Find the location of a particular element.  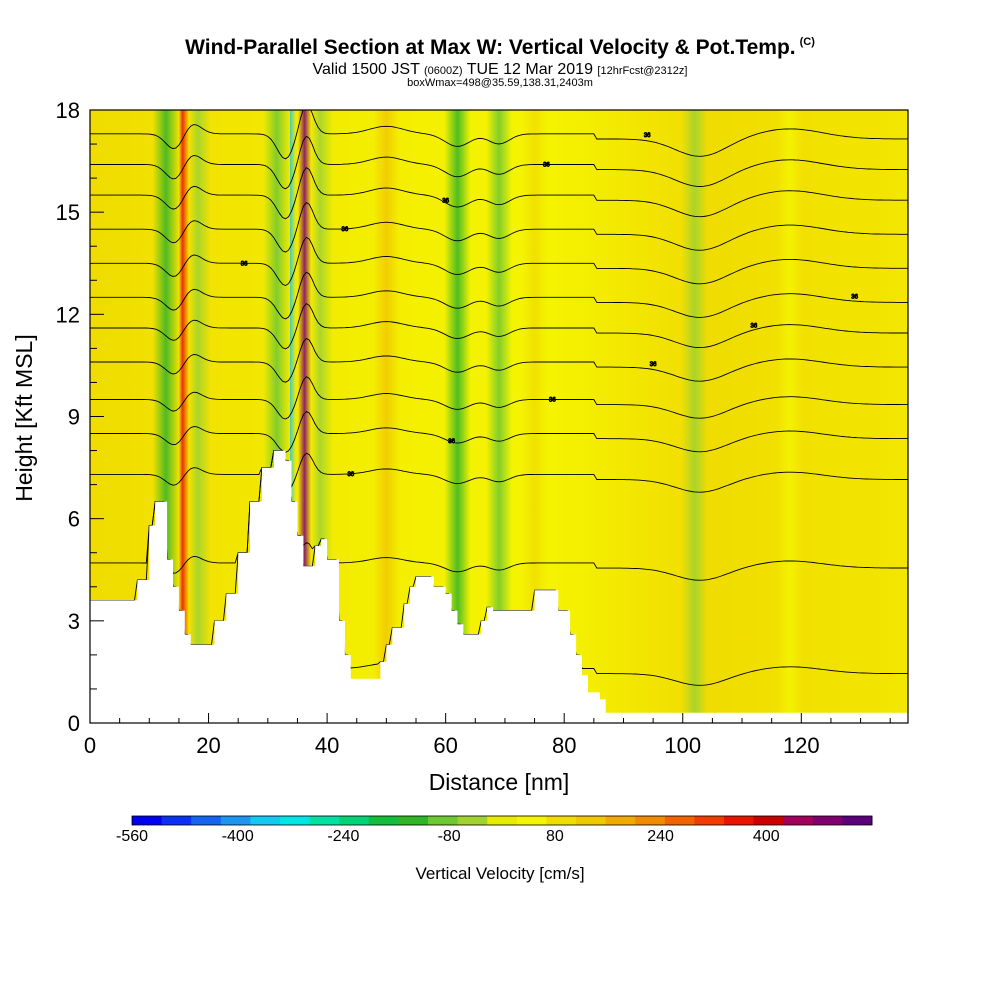

x-tick-label: 40 is located at coordinates (327, 745).